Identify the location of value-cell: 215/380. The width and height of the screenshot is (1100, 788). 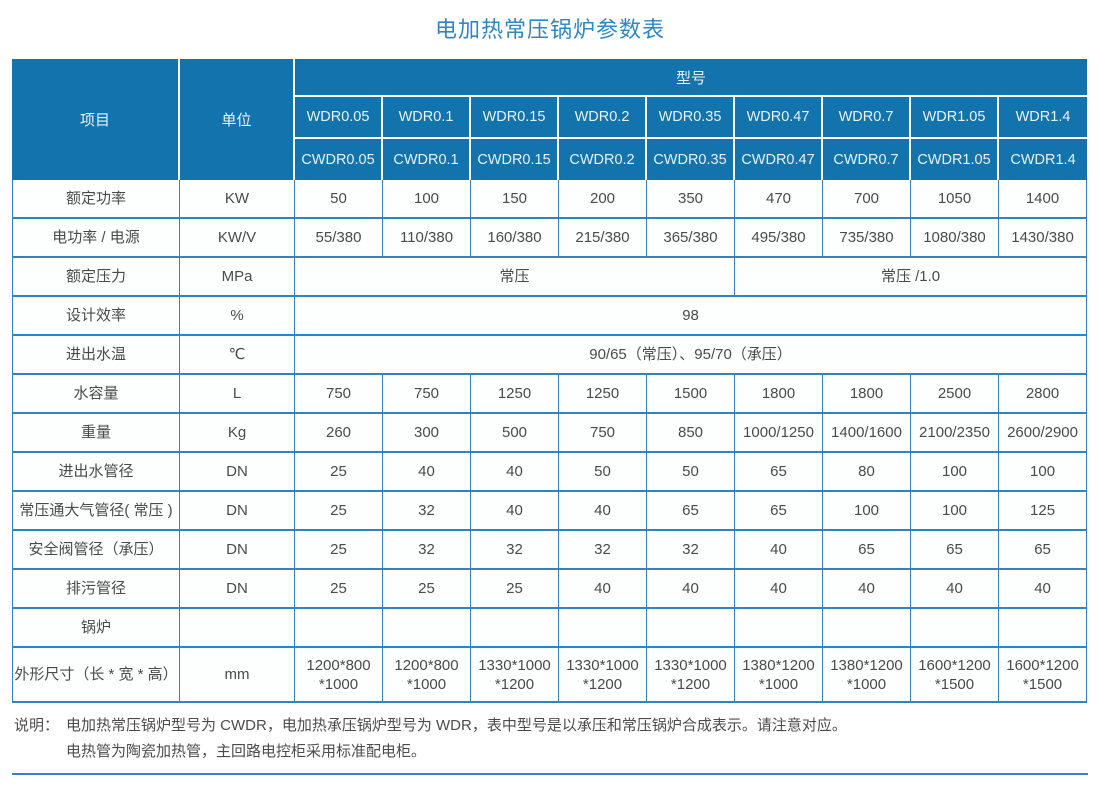
(603, 238).